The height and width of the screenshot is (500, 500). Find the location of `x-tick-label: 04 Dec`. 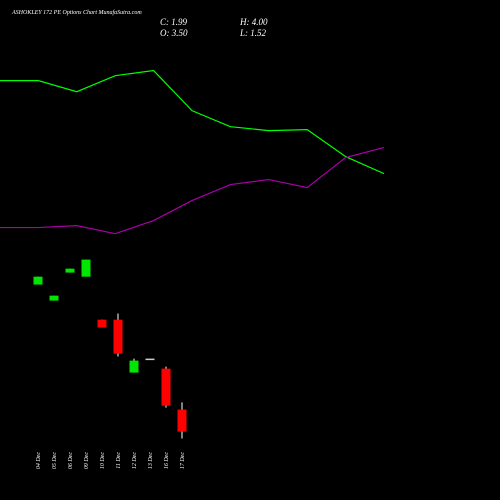

x-tick-label: 04 Dec is located at coordinates (38, 460).